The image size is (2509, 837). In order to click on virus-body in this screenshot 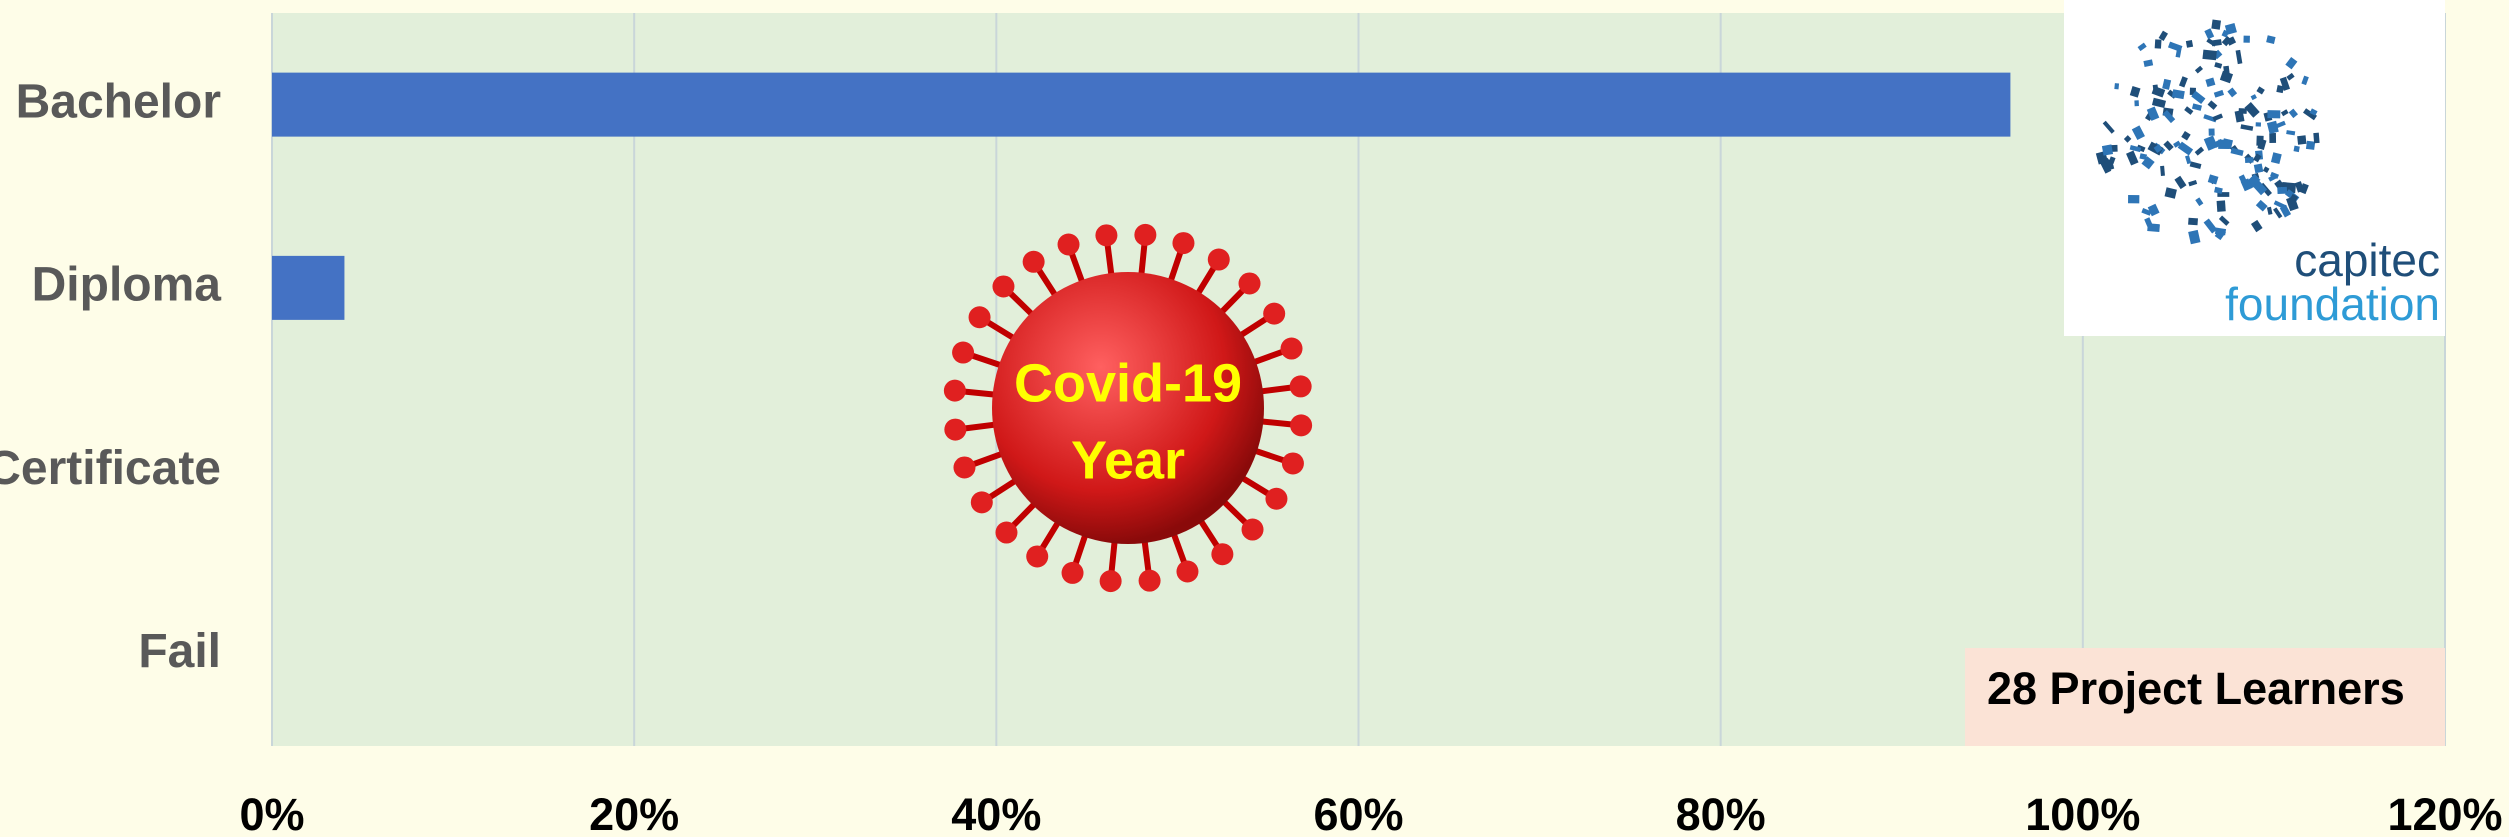, I will do `click(1128, 408)`.